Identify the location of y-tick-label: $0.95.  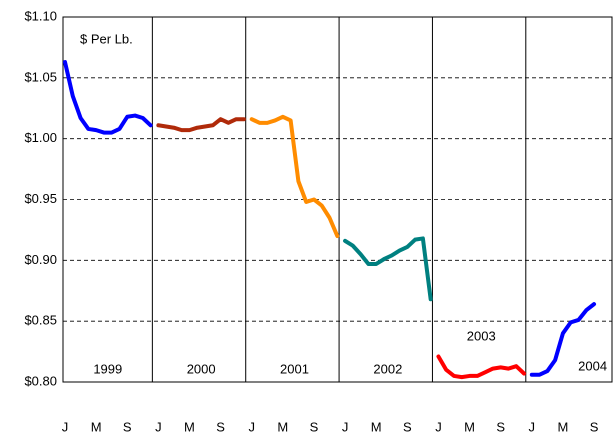
(40, 198).